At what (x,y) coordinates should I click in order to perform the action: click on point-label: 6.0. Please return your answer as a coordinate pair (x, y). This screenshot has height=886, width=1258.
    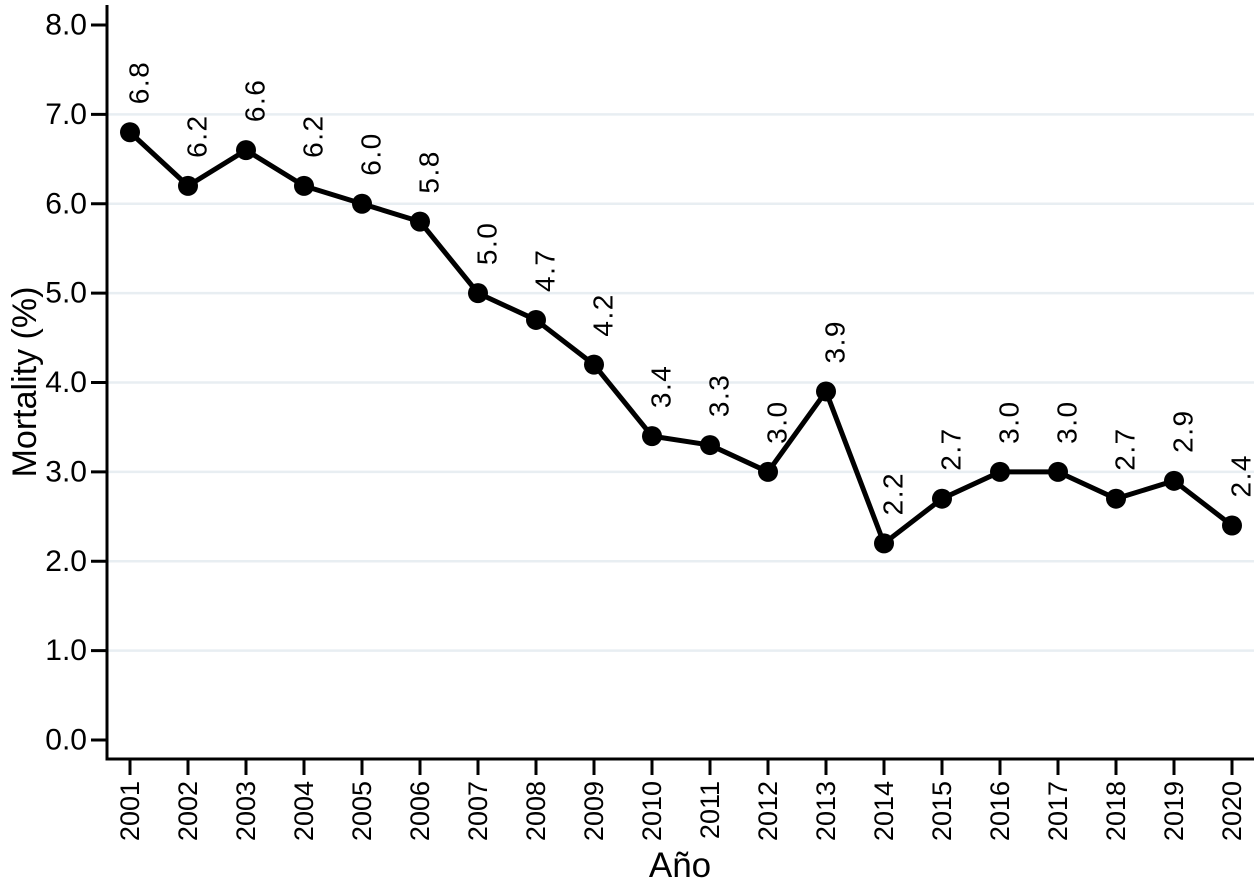
    Looking at the image, I should click on (371, 153).